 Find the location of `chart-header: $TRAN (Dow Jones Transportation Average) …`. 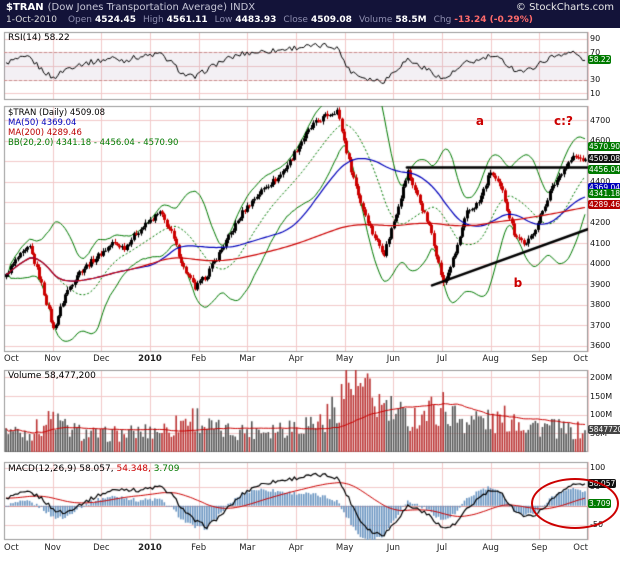

chart-header: $TRAN (Dow Jones Transportation Average) … is located at coordinates (310, 14).